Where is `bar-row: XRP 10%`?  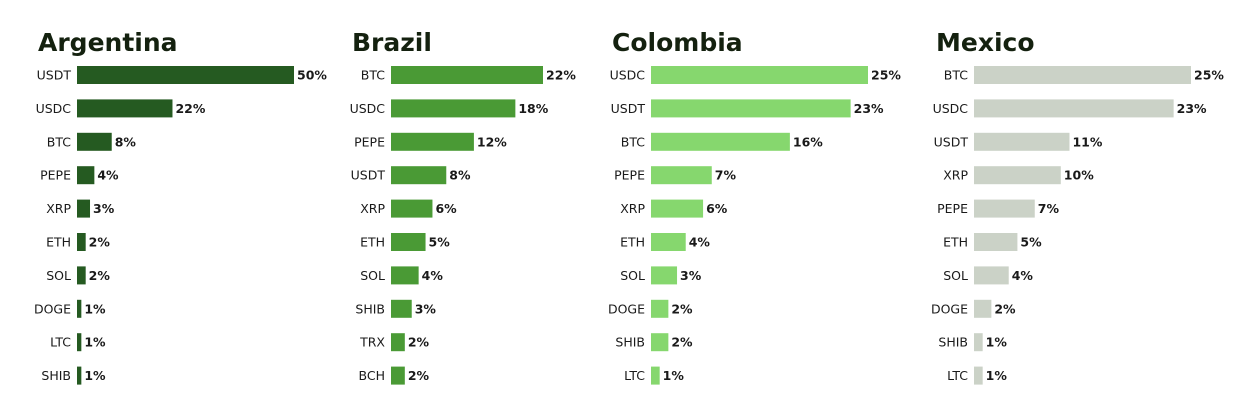
bar-row: XRP 10% is located at coordinates (1018, 175).